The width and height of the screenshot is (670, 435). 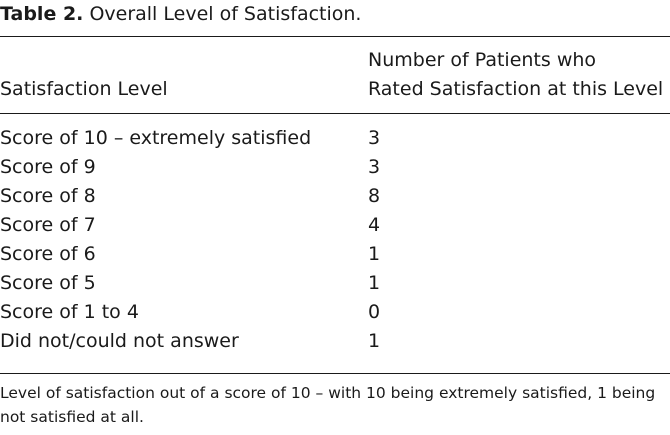 What do you see at coordinates (156, 138) in the screenshot?
I see `satisfaction-level-cell: Score of 10 – extremely satisfied` at bounding box center [156, 138].